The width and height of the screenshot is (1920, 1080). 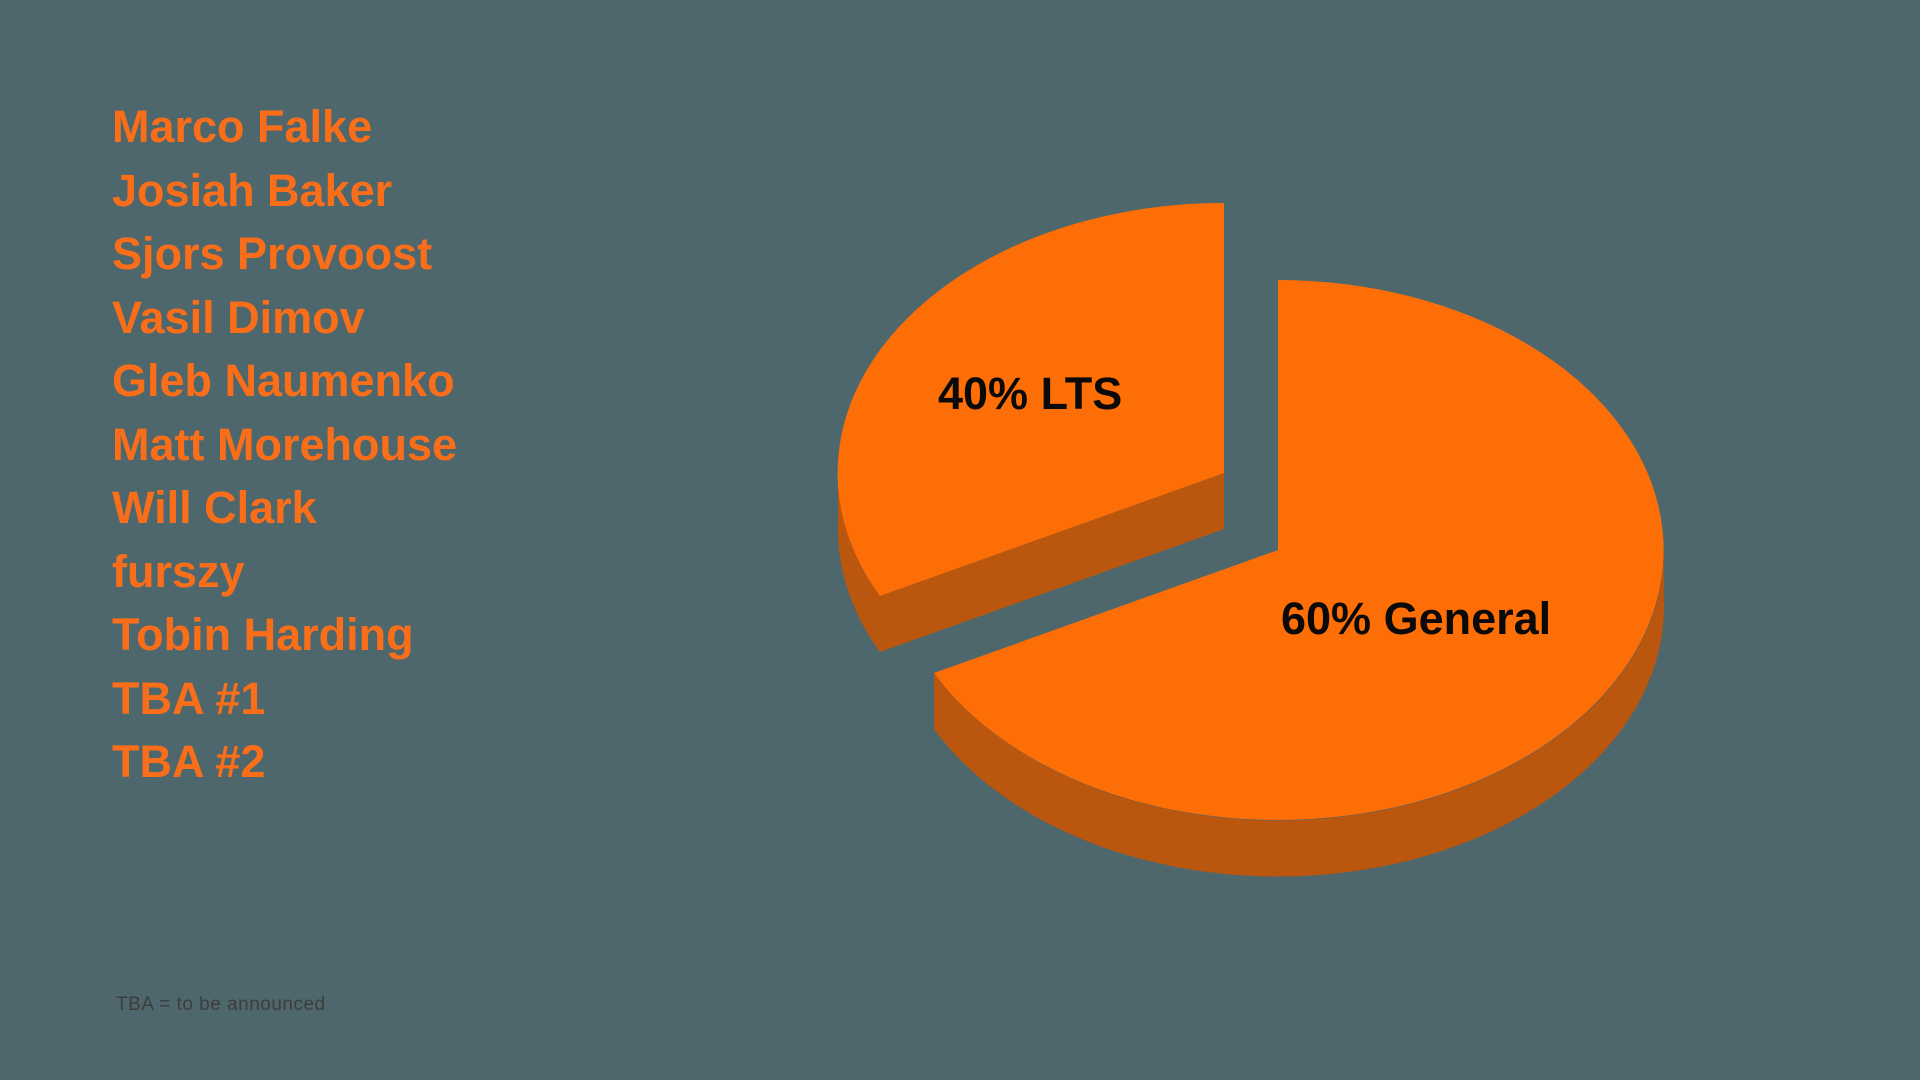 What do you see at coordinates (242, 126) in the screenshot?
I see `list-item: Marco Falke` at bounding box center [242, 126].